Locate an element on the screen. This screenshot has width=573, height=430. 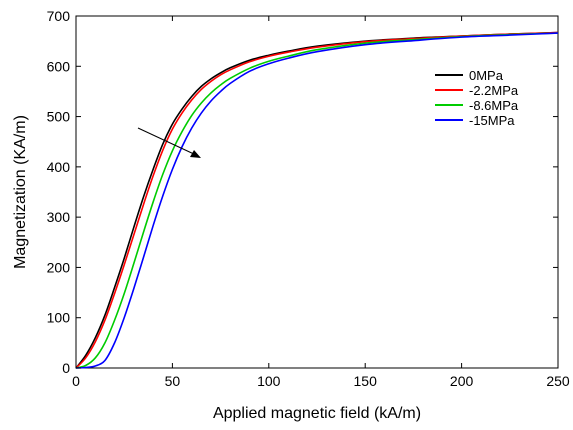
annotation-arrow is located at coordinates (169, 142).